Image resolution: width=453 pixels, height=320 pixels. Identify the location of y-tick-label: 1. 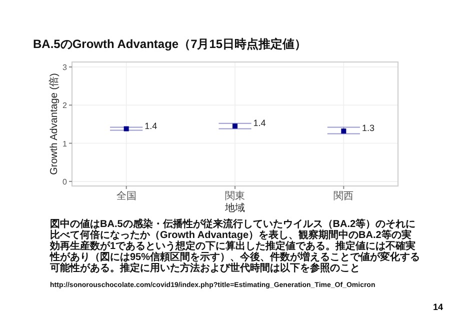
(65, 143).